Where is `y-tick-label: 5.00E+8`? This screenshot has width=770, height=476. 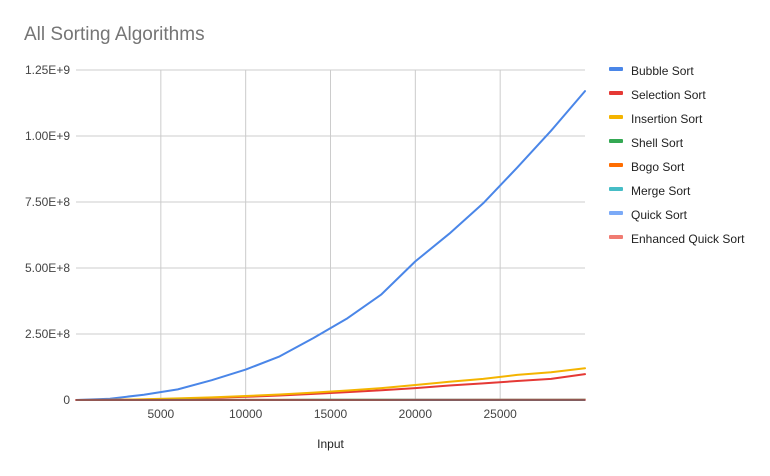 y-tick-label: 5.00E+8 is located at coordinates (47, 268).